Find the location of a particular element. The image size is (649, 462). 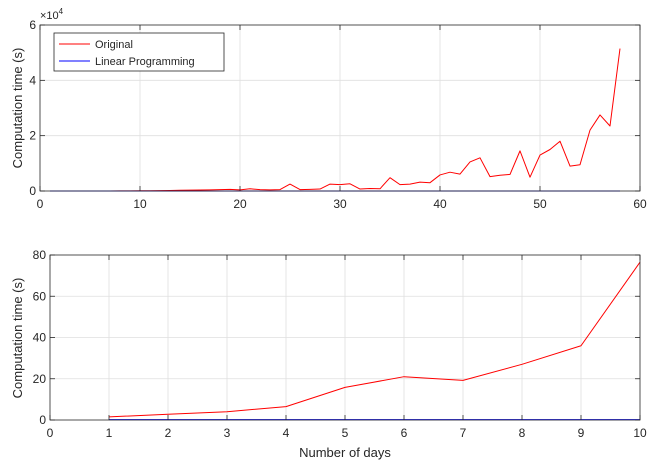

bottom-x-axis-label: Number of days is located at coordinates (345, 452).